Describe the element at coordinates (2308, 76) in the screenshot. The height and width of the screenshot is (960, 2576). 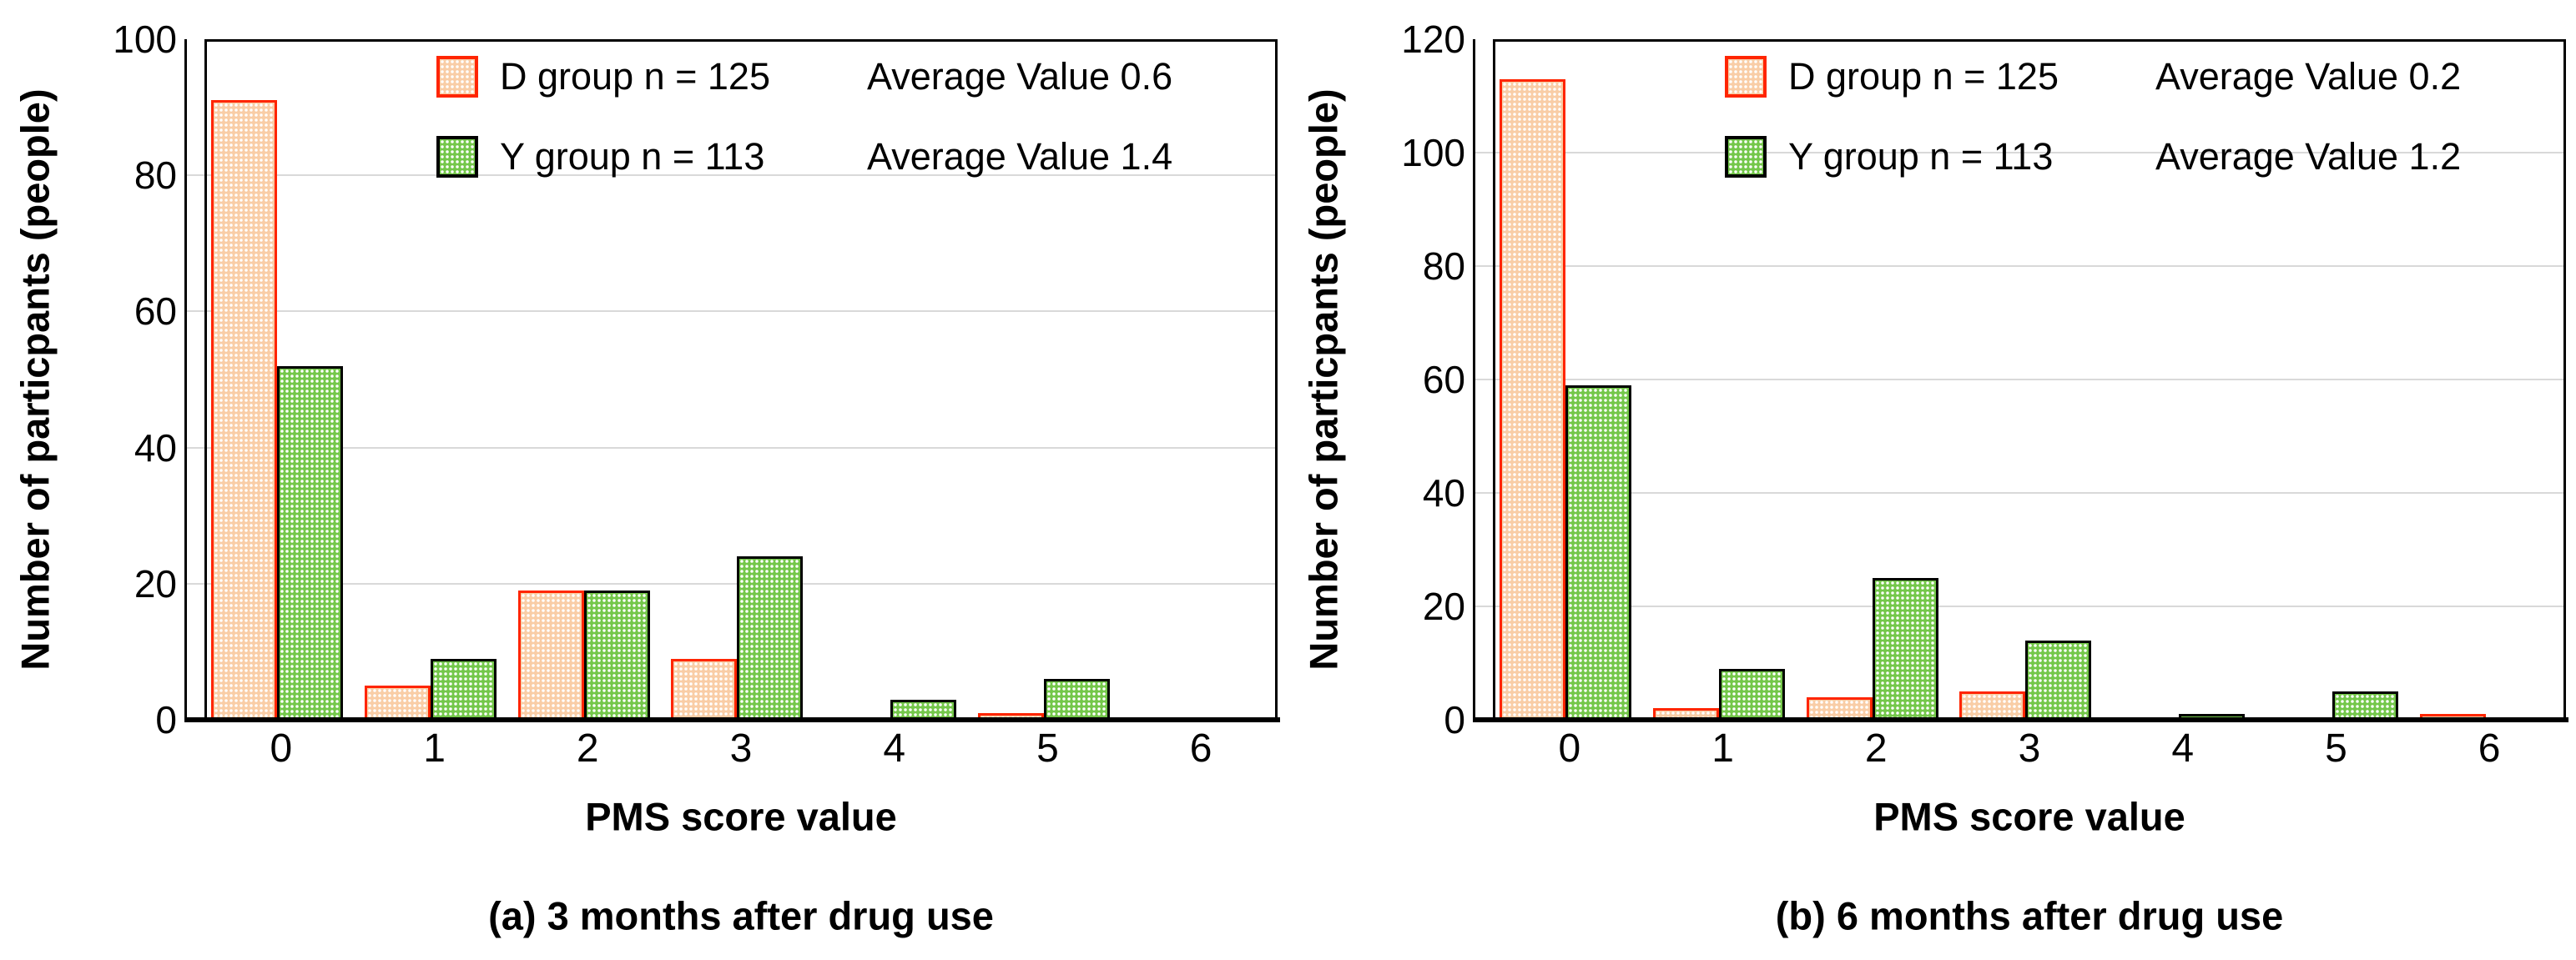
I see `legend-annotation-d-group: Average Value 0.2` at that location.